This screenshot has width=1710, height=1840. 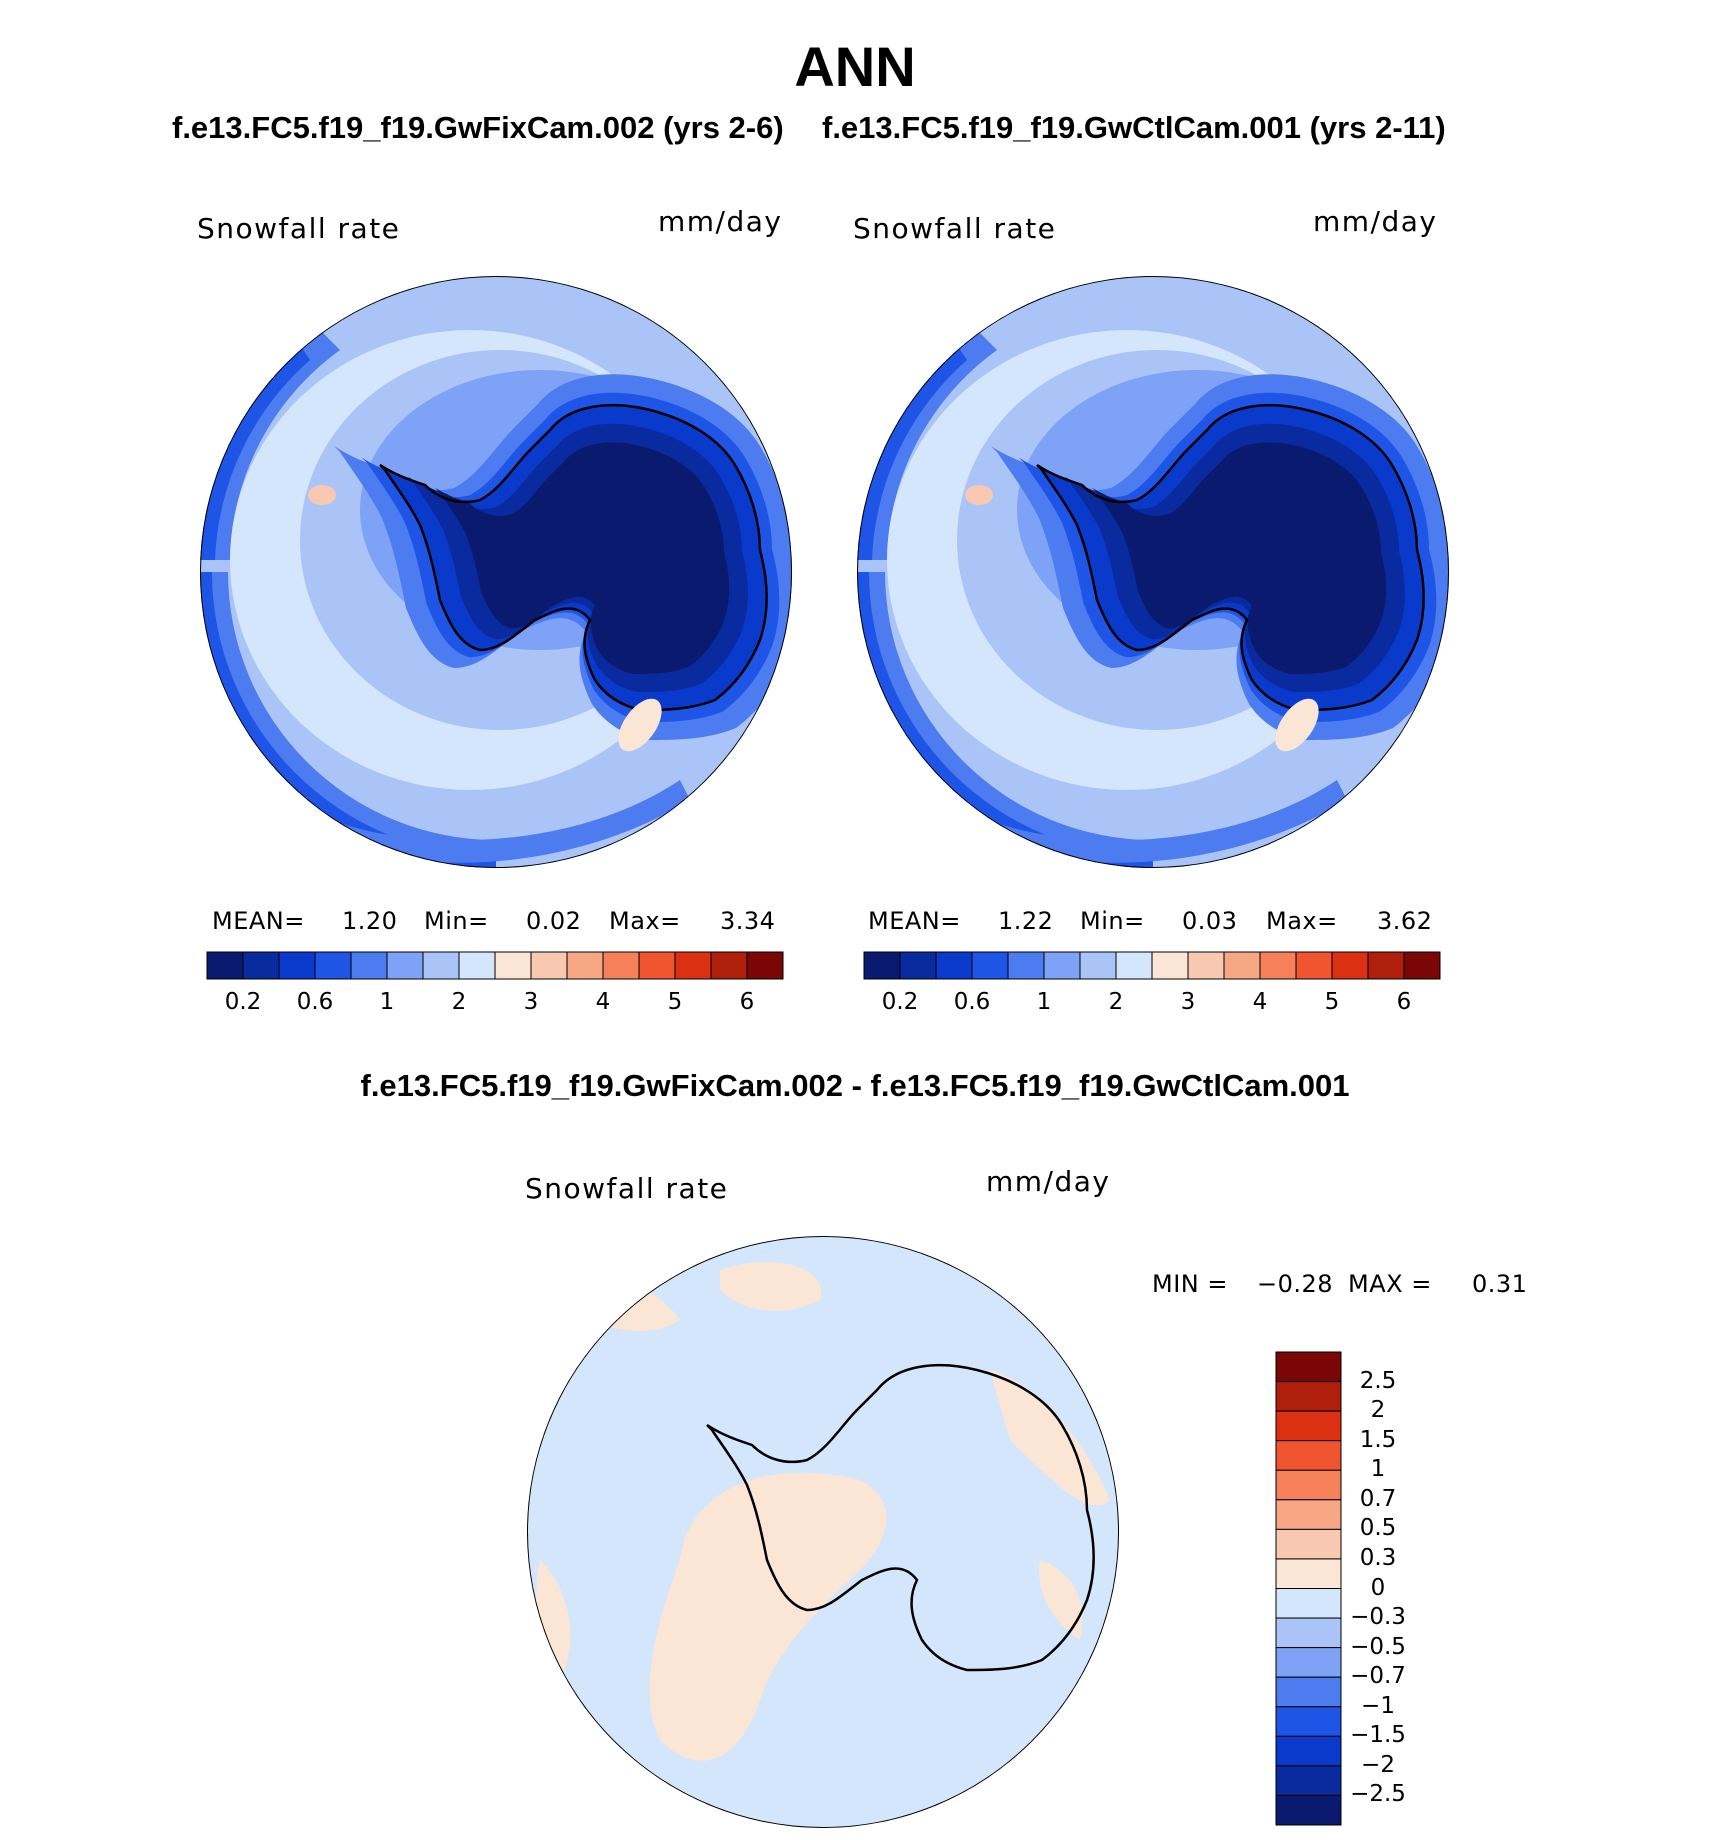 I want to click on diff-max-label: MAX =, so click(x=1390, y=1284).